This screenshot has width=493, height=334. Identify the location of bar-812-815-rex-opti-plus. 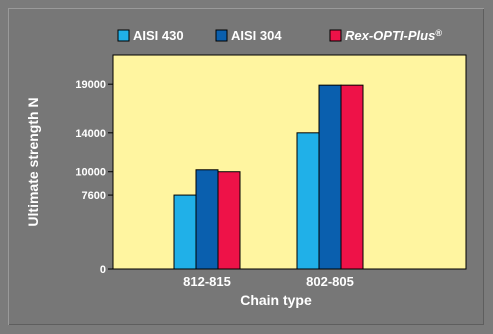
(229, 220).